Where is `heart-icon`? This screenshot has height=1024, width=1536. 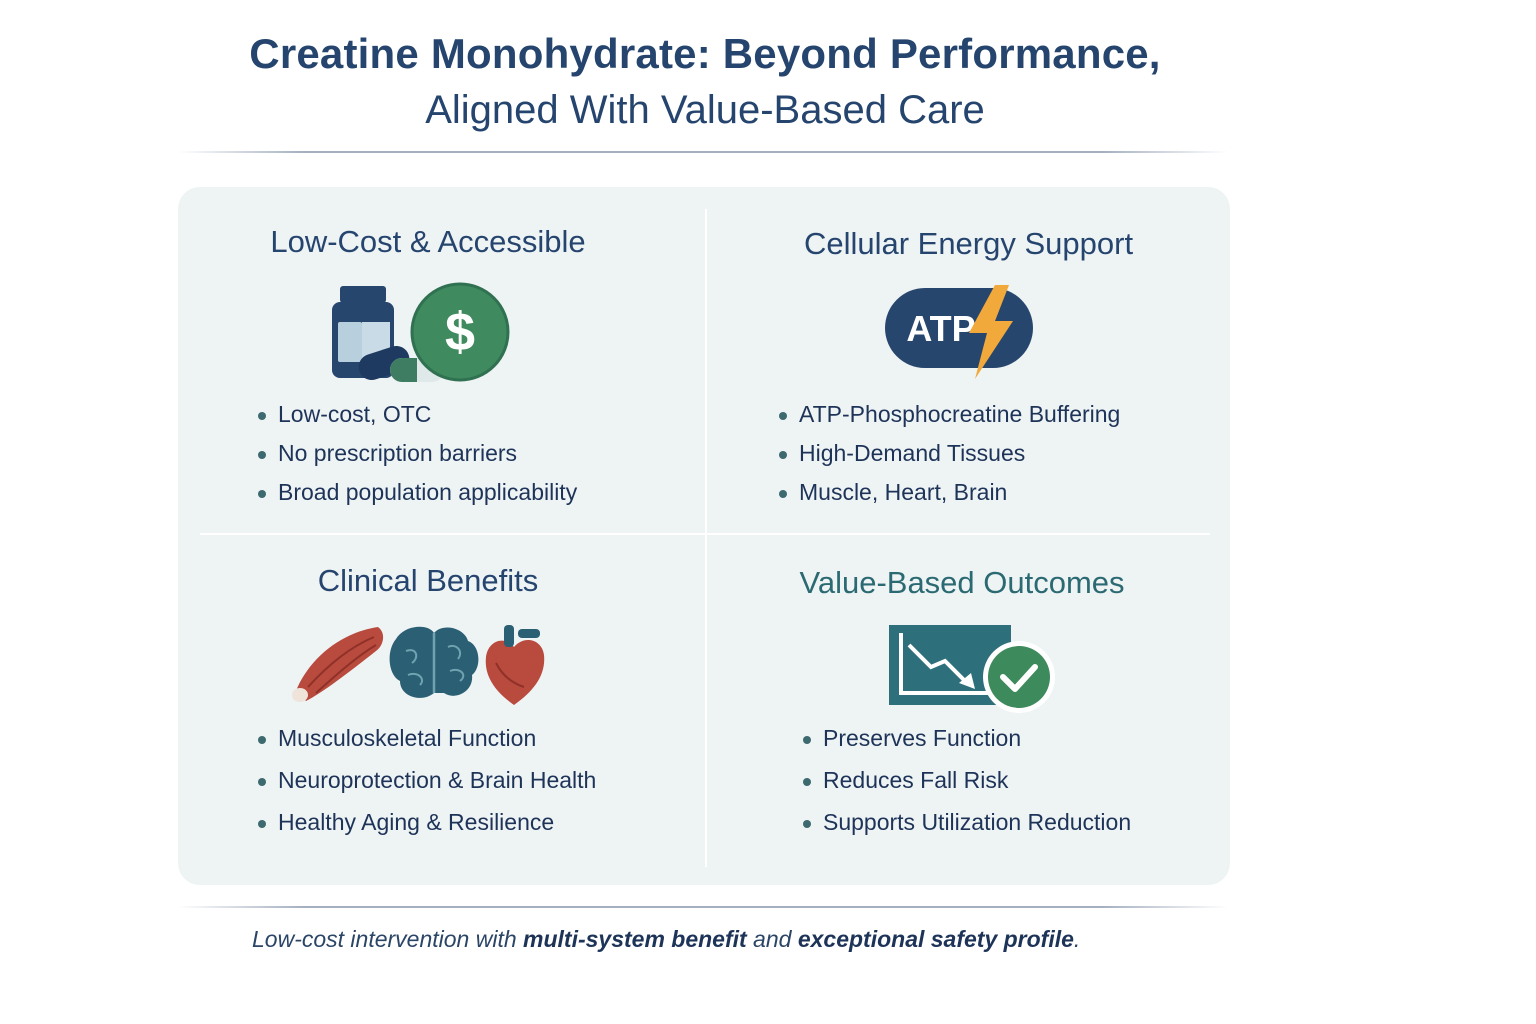 heart-icon is located at coordinates (515, 665).